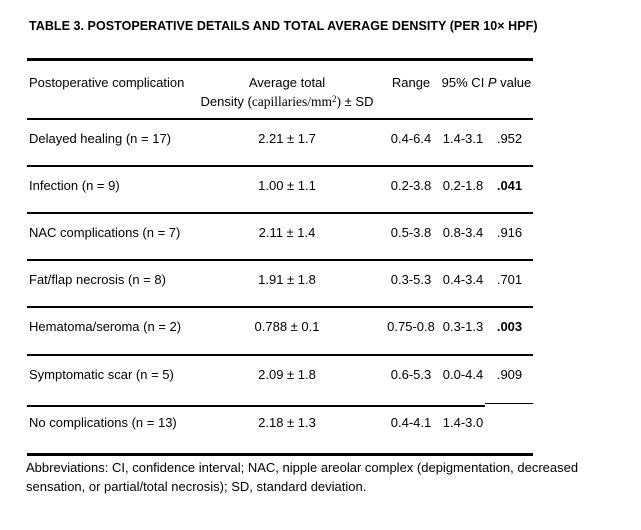  Describe the element at coordinates (411, 185) in the screenshot. I see `cell-range: 0.2-3.8` at that location.